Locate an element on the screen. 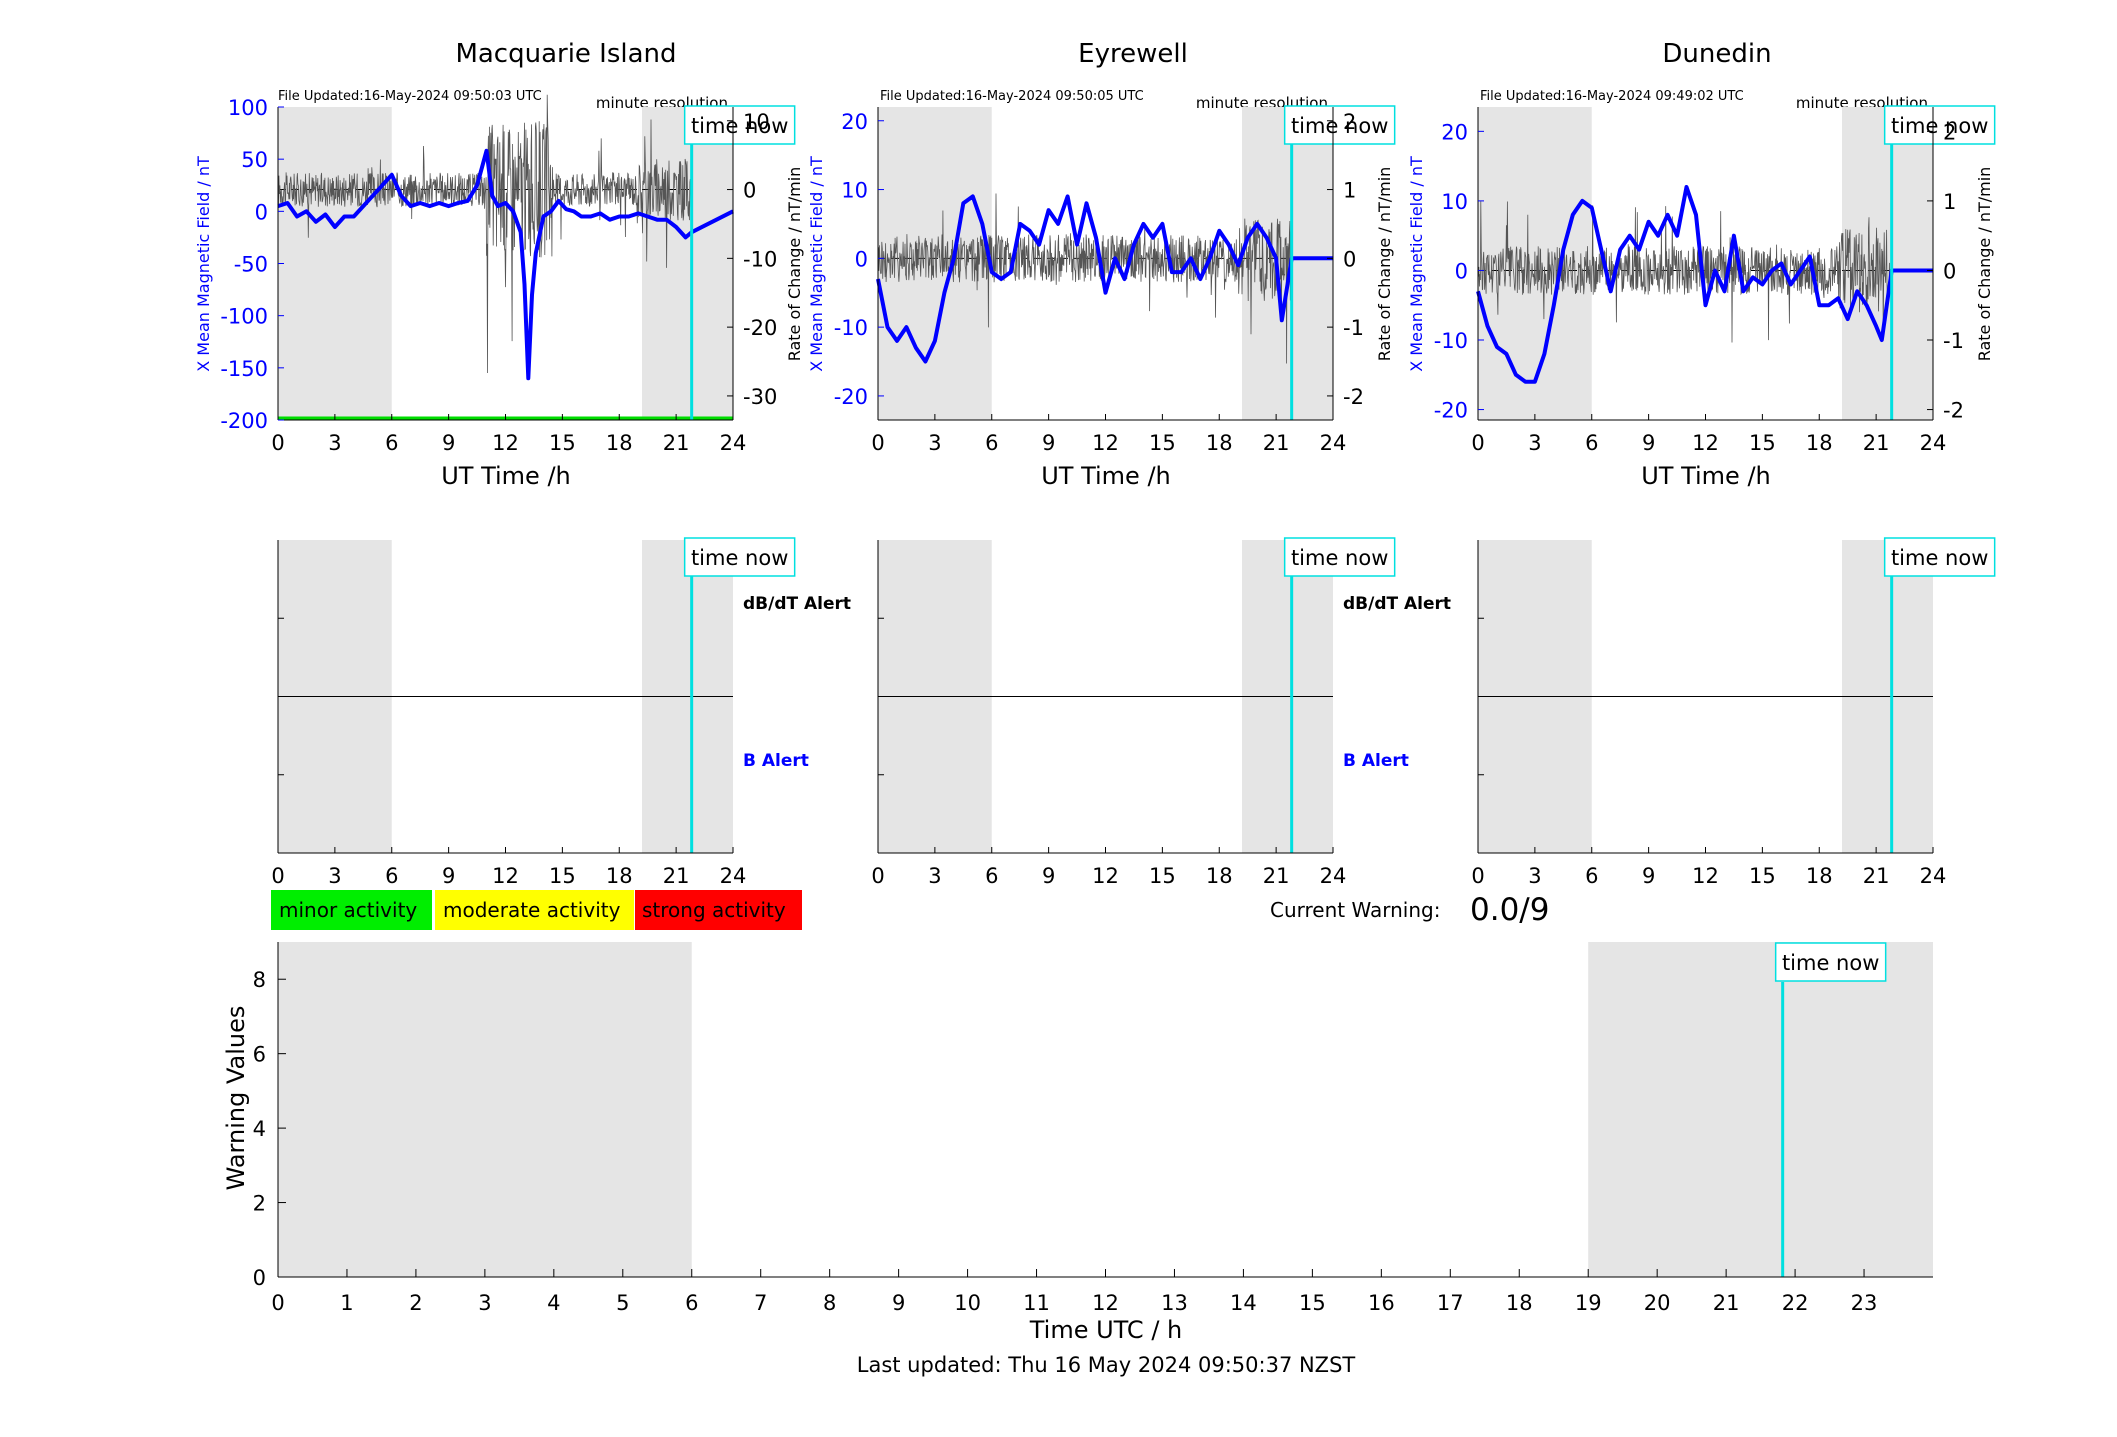 The width and height of the screenshot is (2117, 1437). top2-xtick-label-6: 6 is located at coordinates (1591, 443).